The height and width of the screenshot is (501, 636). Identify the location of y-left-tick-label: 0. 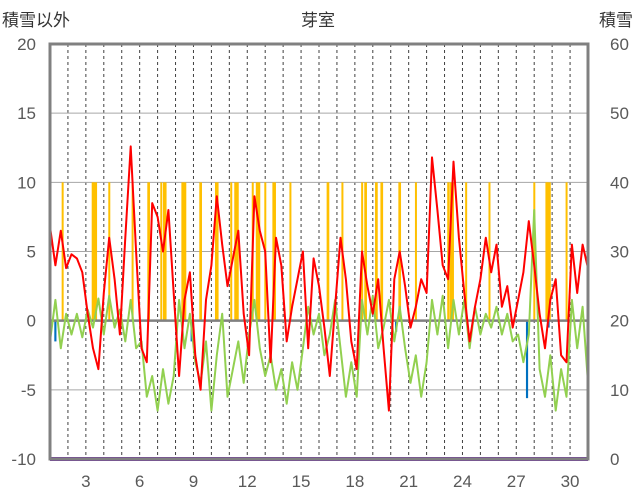
(31, 321).